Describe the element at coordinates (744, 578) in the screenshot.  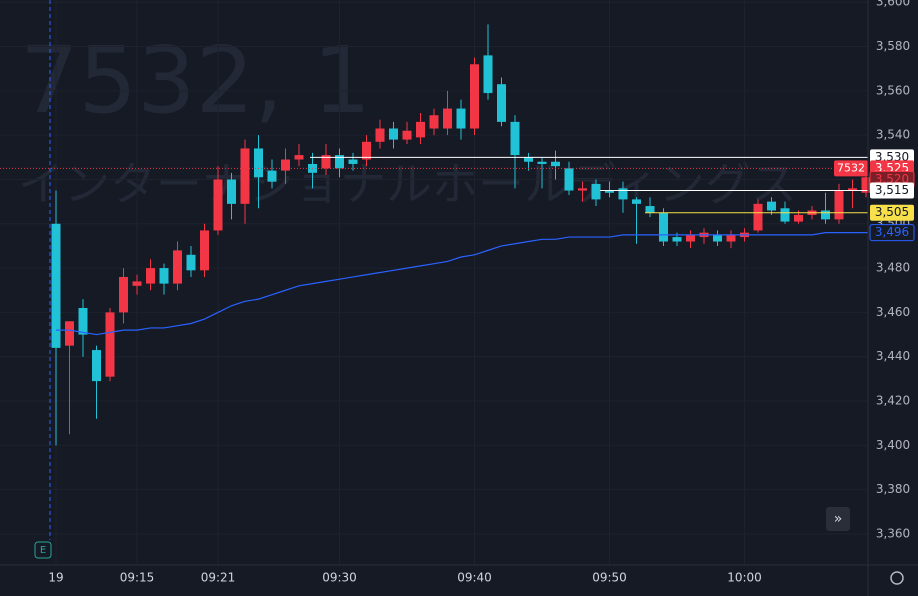
I see `x-tick-label: 10:00` at that location.